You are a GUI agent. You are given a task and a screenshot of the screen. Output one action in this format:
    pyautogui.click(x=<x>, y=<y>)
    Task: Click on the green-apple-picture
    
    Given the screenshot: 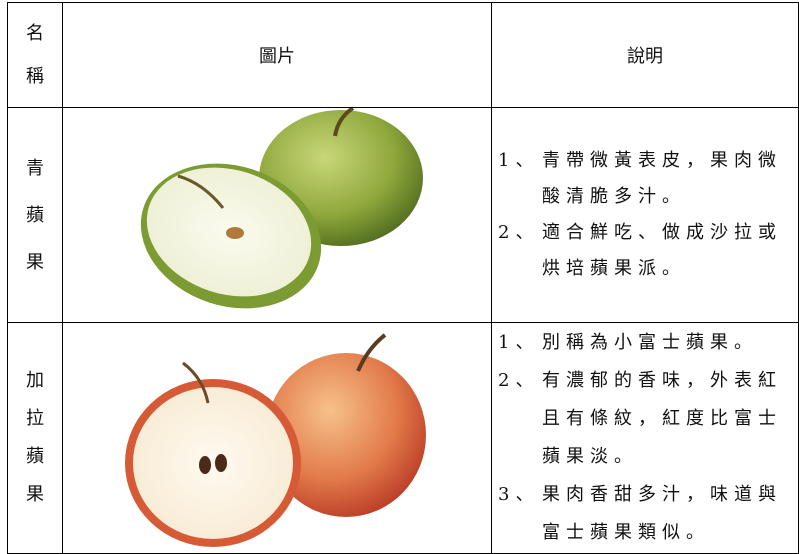 What is the action you would take?
    pyautogui.click(x=281, y=208)
    